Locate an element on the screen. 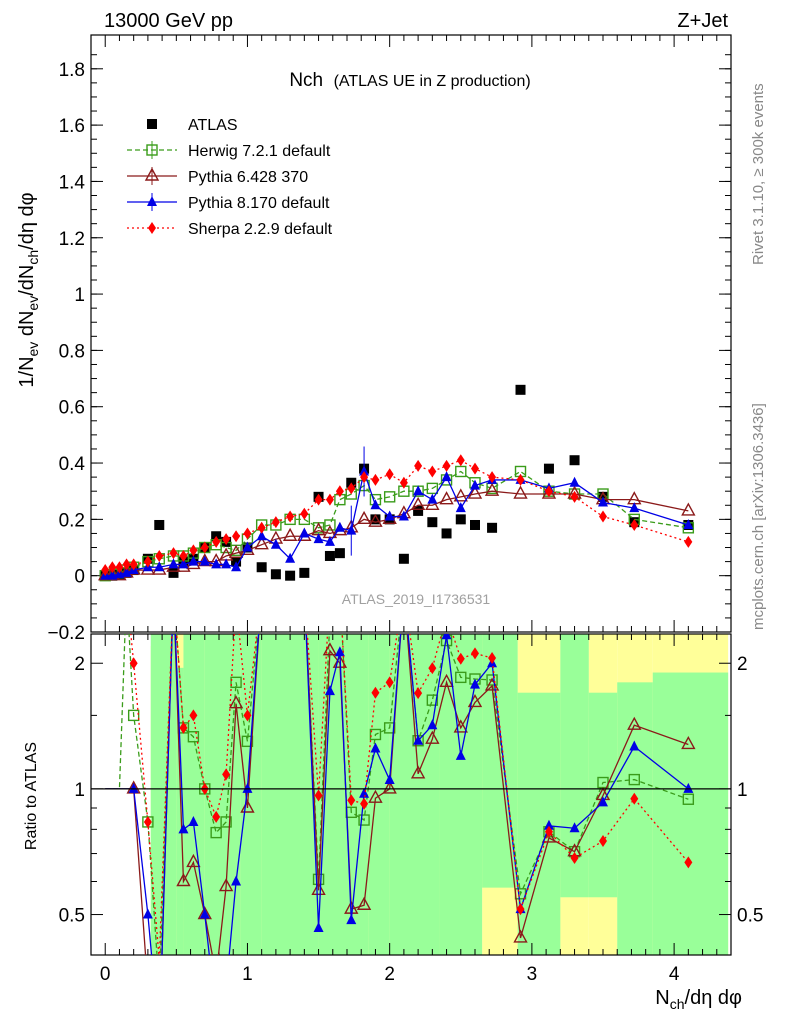  y-tick-label-main: 1.6 is located at coordinates (72, 126).